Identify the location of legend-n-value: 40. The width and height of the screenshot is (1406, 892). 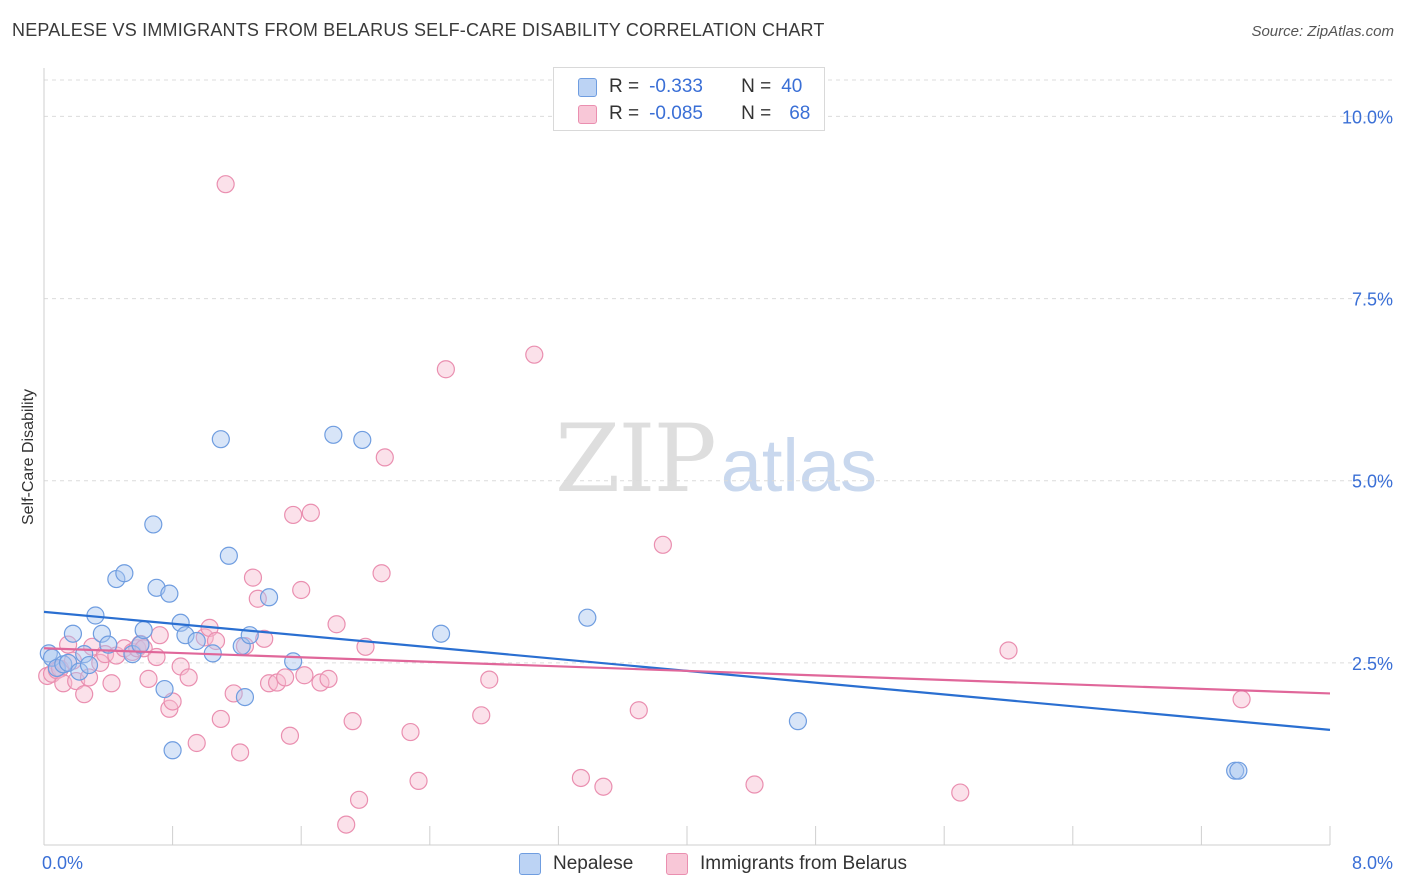
(792, 86).